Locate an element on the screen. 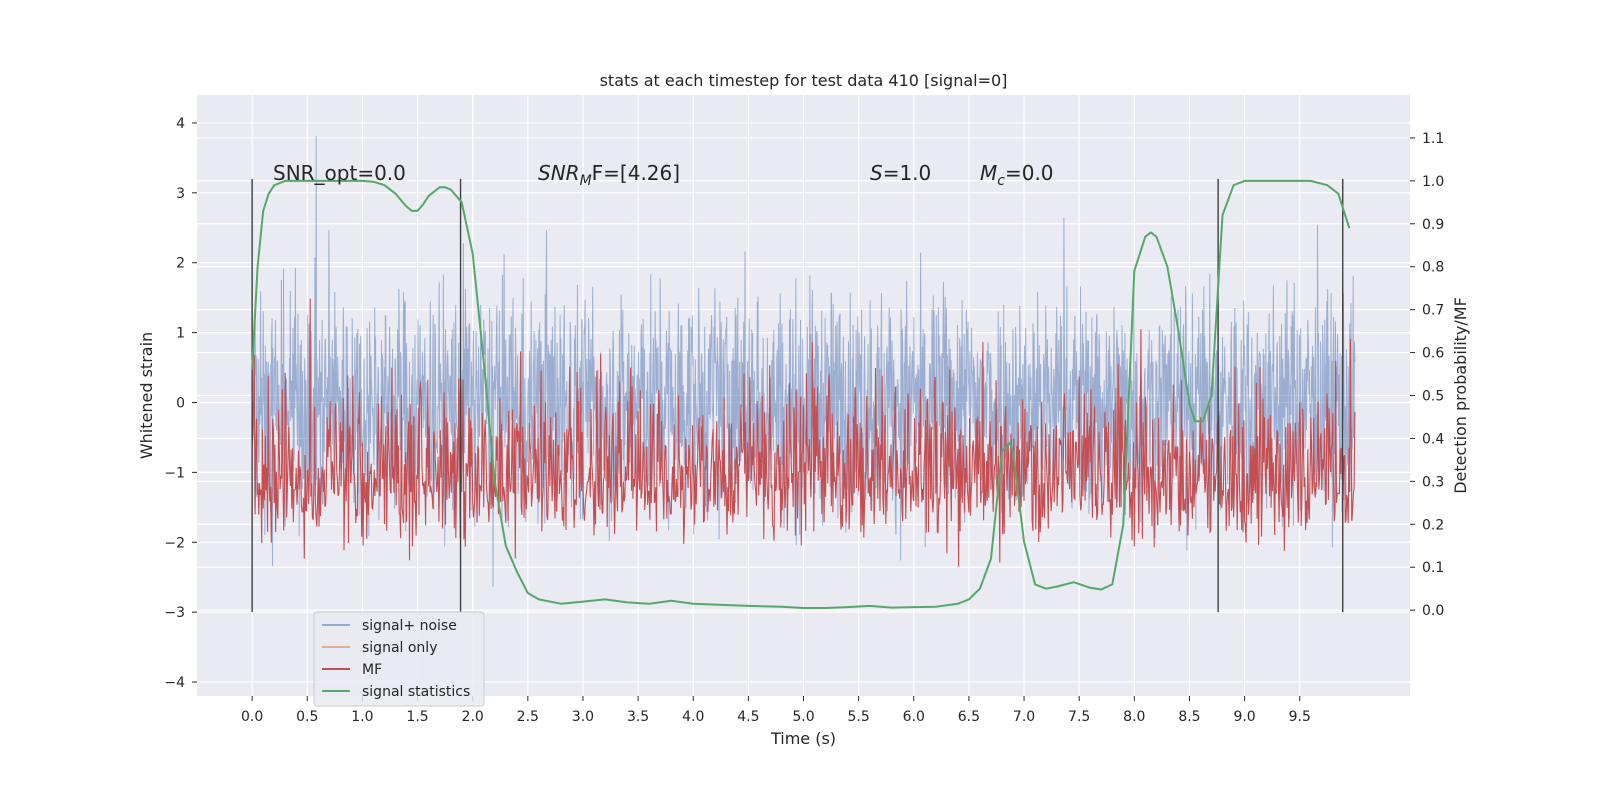 The image size is (1600, 800). y-tick-label: 3 is located at coordinates (180, 194).